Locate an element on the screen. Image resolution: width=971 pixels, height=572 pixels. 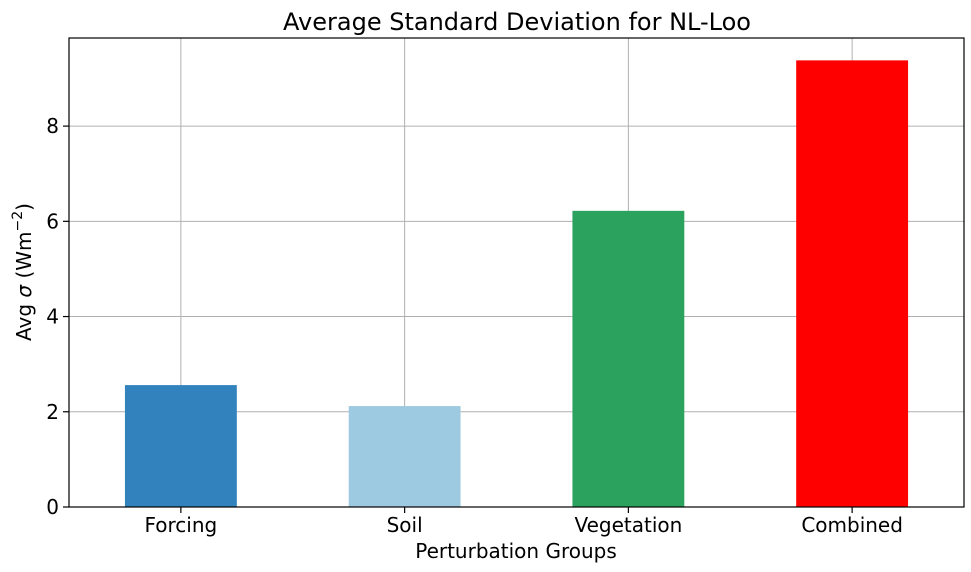
y-axis-label-close: ) is located at coordinates (24, 207).